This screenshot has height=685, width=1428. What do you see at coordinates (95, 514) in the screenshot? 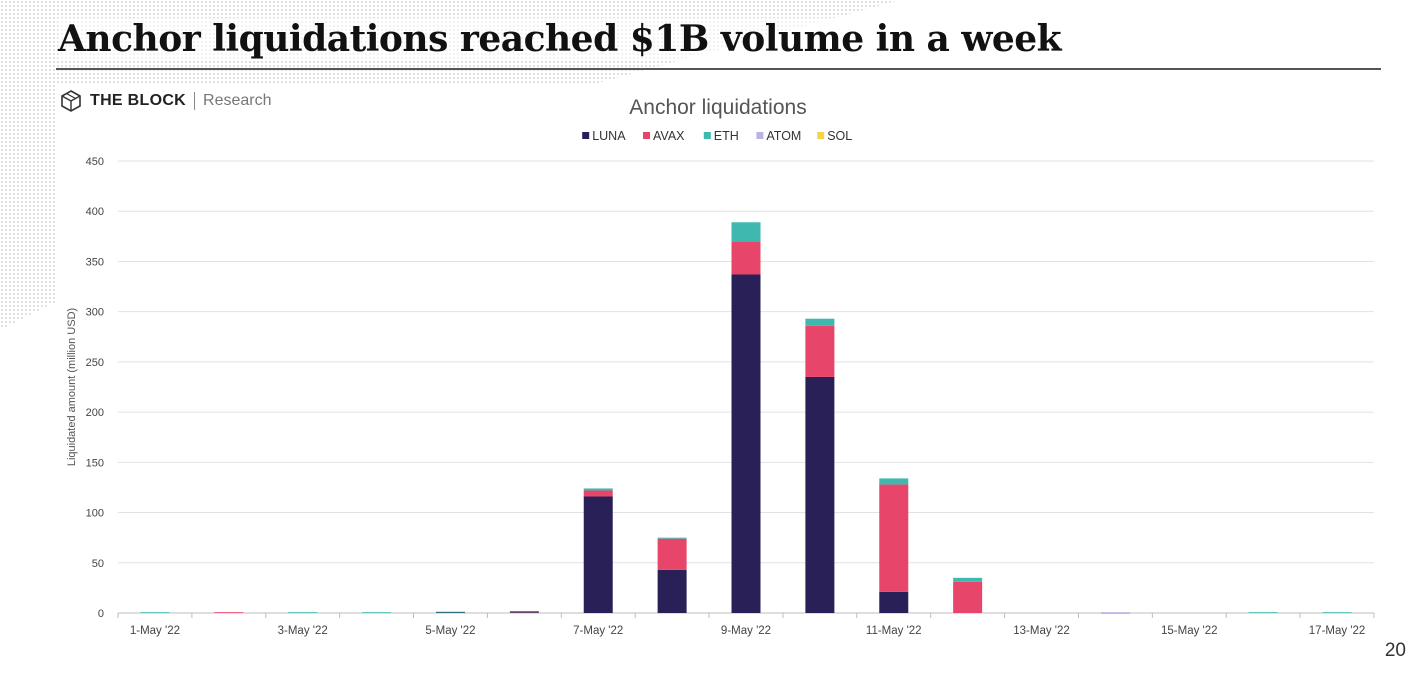
I see `y-tick-label: 100` at bounding box center [95, 514].